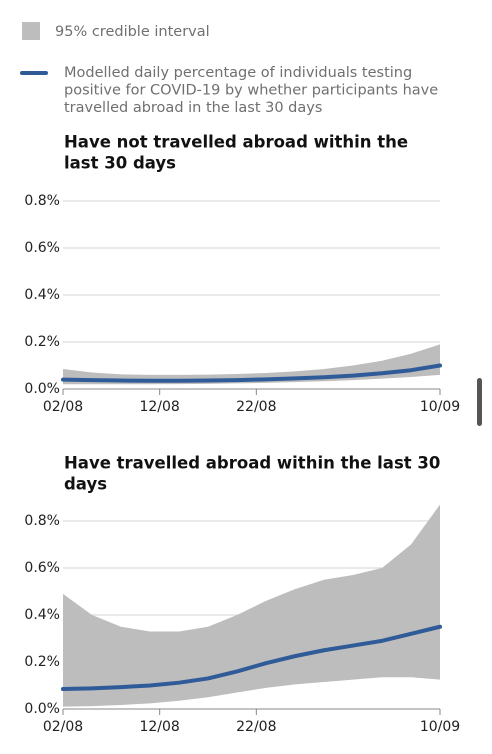 Image resolution: width=492 pixels, height=754 pixels. I want to click on chart-title: Have travelled abroad within the last 30, so click(252, 463).